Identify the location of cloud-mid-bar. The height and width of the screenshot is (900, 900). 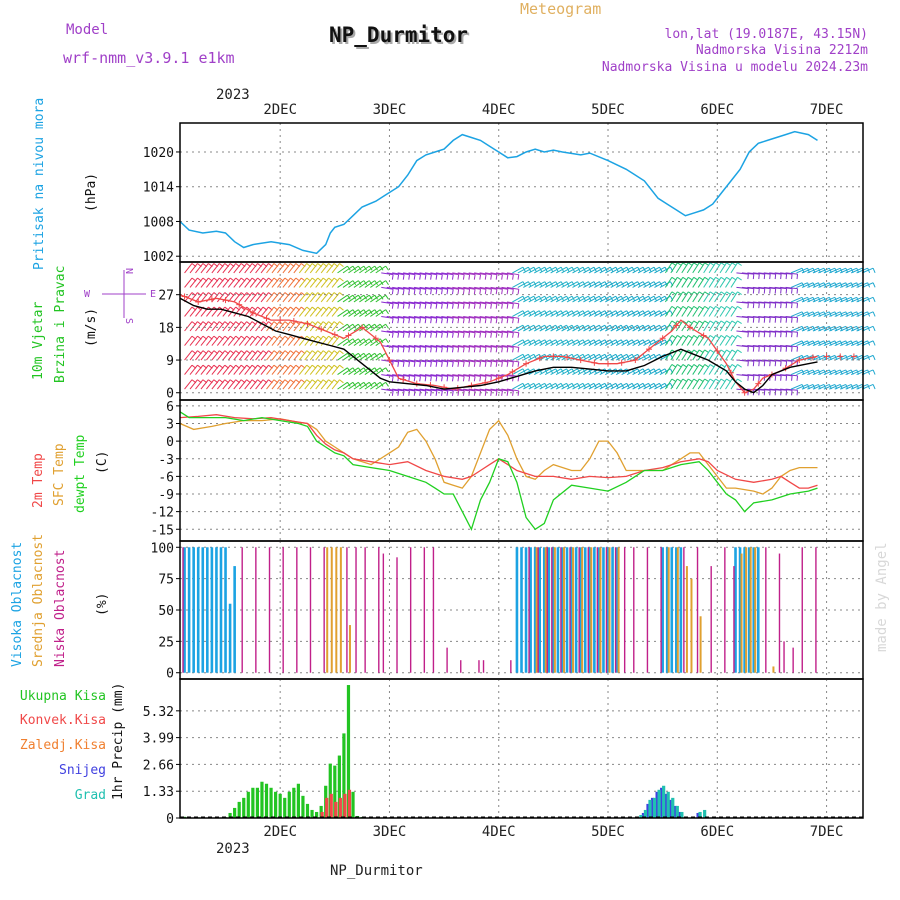
(573, 610).